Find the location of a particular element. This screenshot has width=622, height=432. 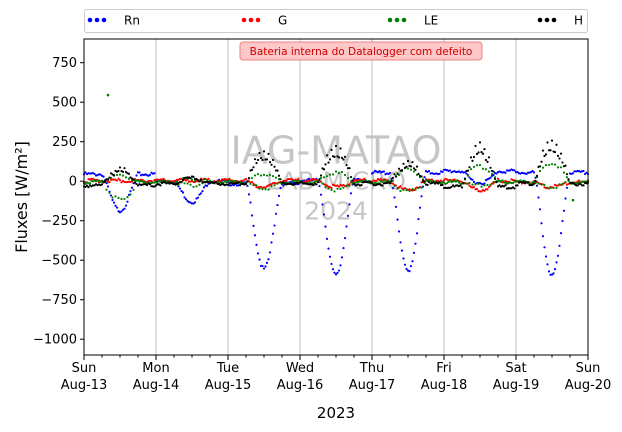

x-tick-label-day: Sat is located at coordinates (515, 368).